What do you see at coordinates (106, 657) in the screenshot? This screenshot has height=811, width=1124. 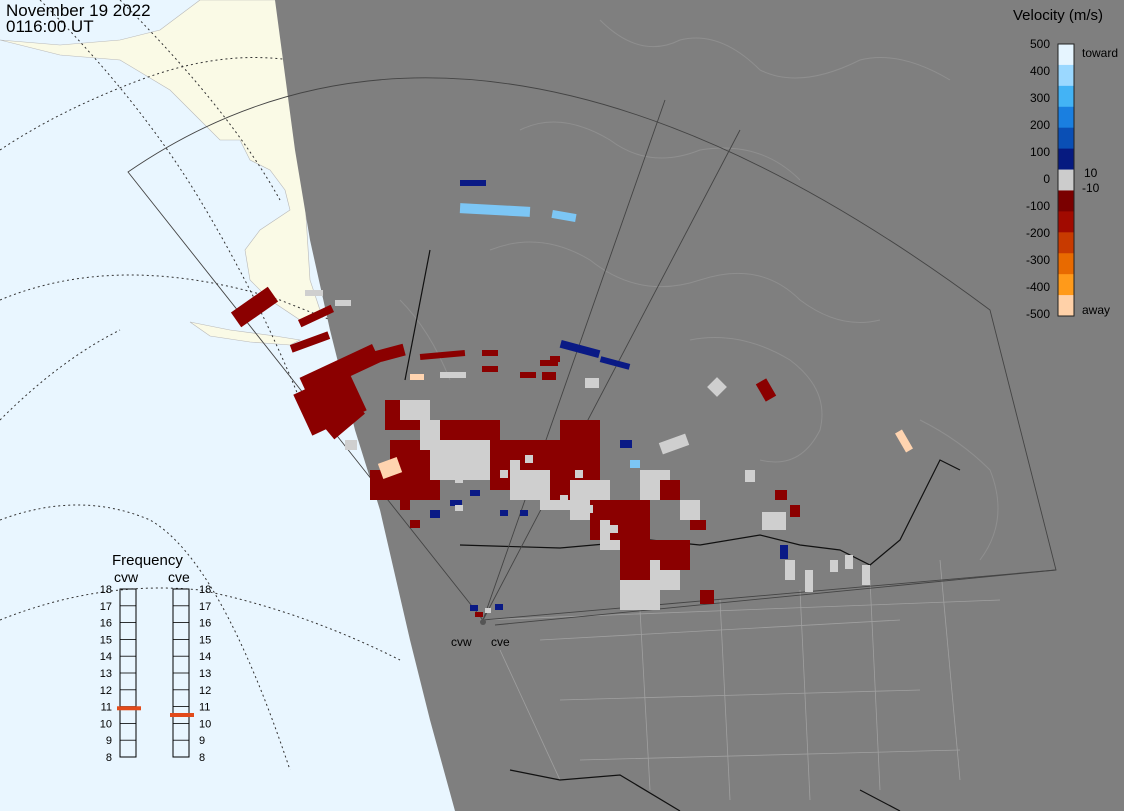 I see `freq-tick-left: 14` at bounding box center [106, 657].